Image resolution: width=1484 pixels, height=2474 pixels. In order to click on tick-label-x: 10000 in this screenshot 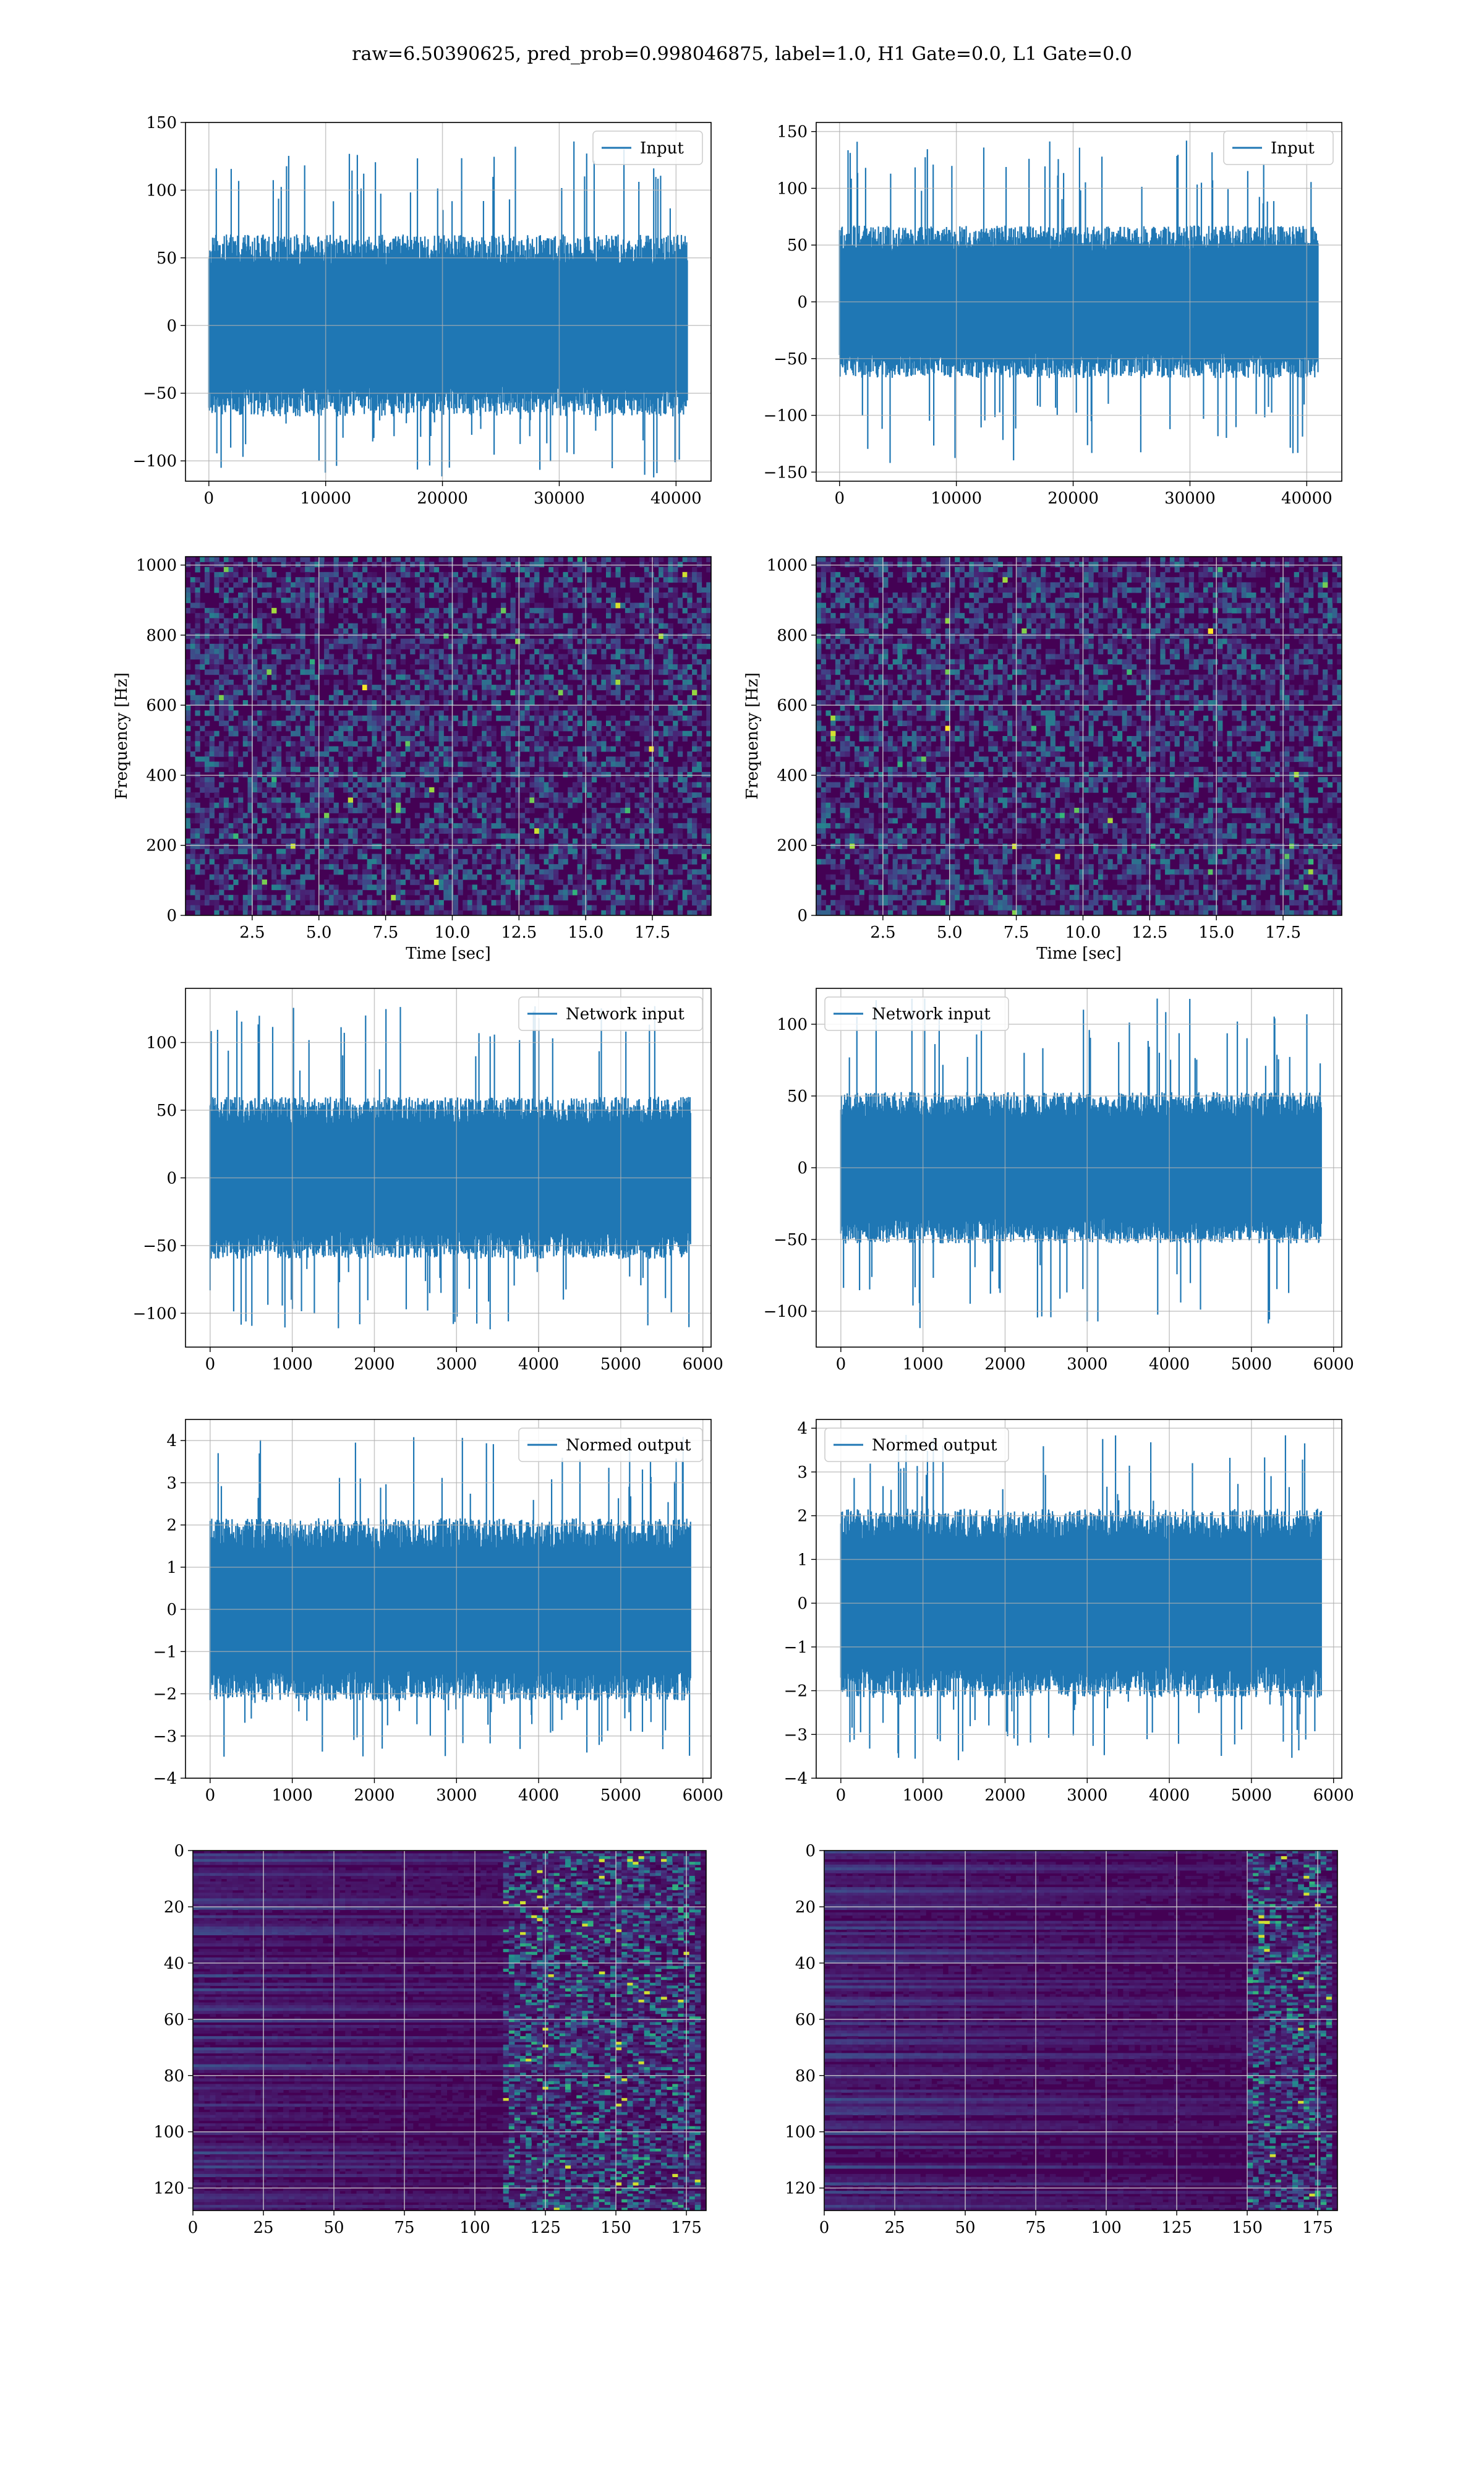, I will do `click(956, 498)`.